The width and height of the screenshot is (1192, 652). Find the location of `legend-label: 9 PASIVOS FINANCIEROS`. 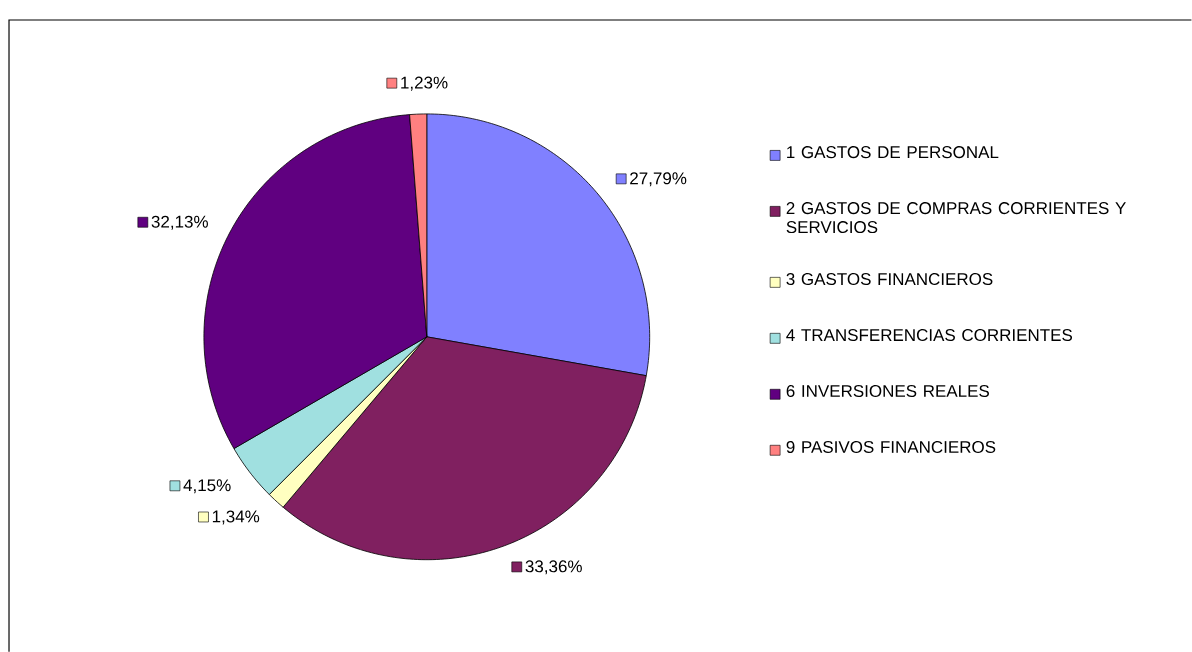

legend-label: 9 PASIVOS FINANCIEROS is located at coordinates (891, 446).